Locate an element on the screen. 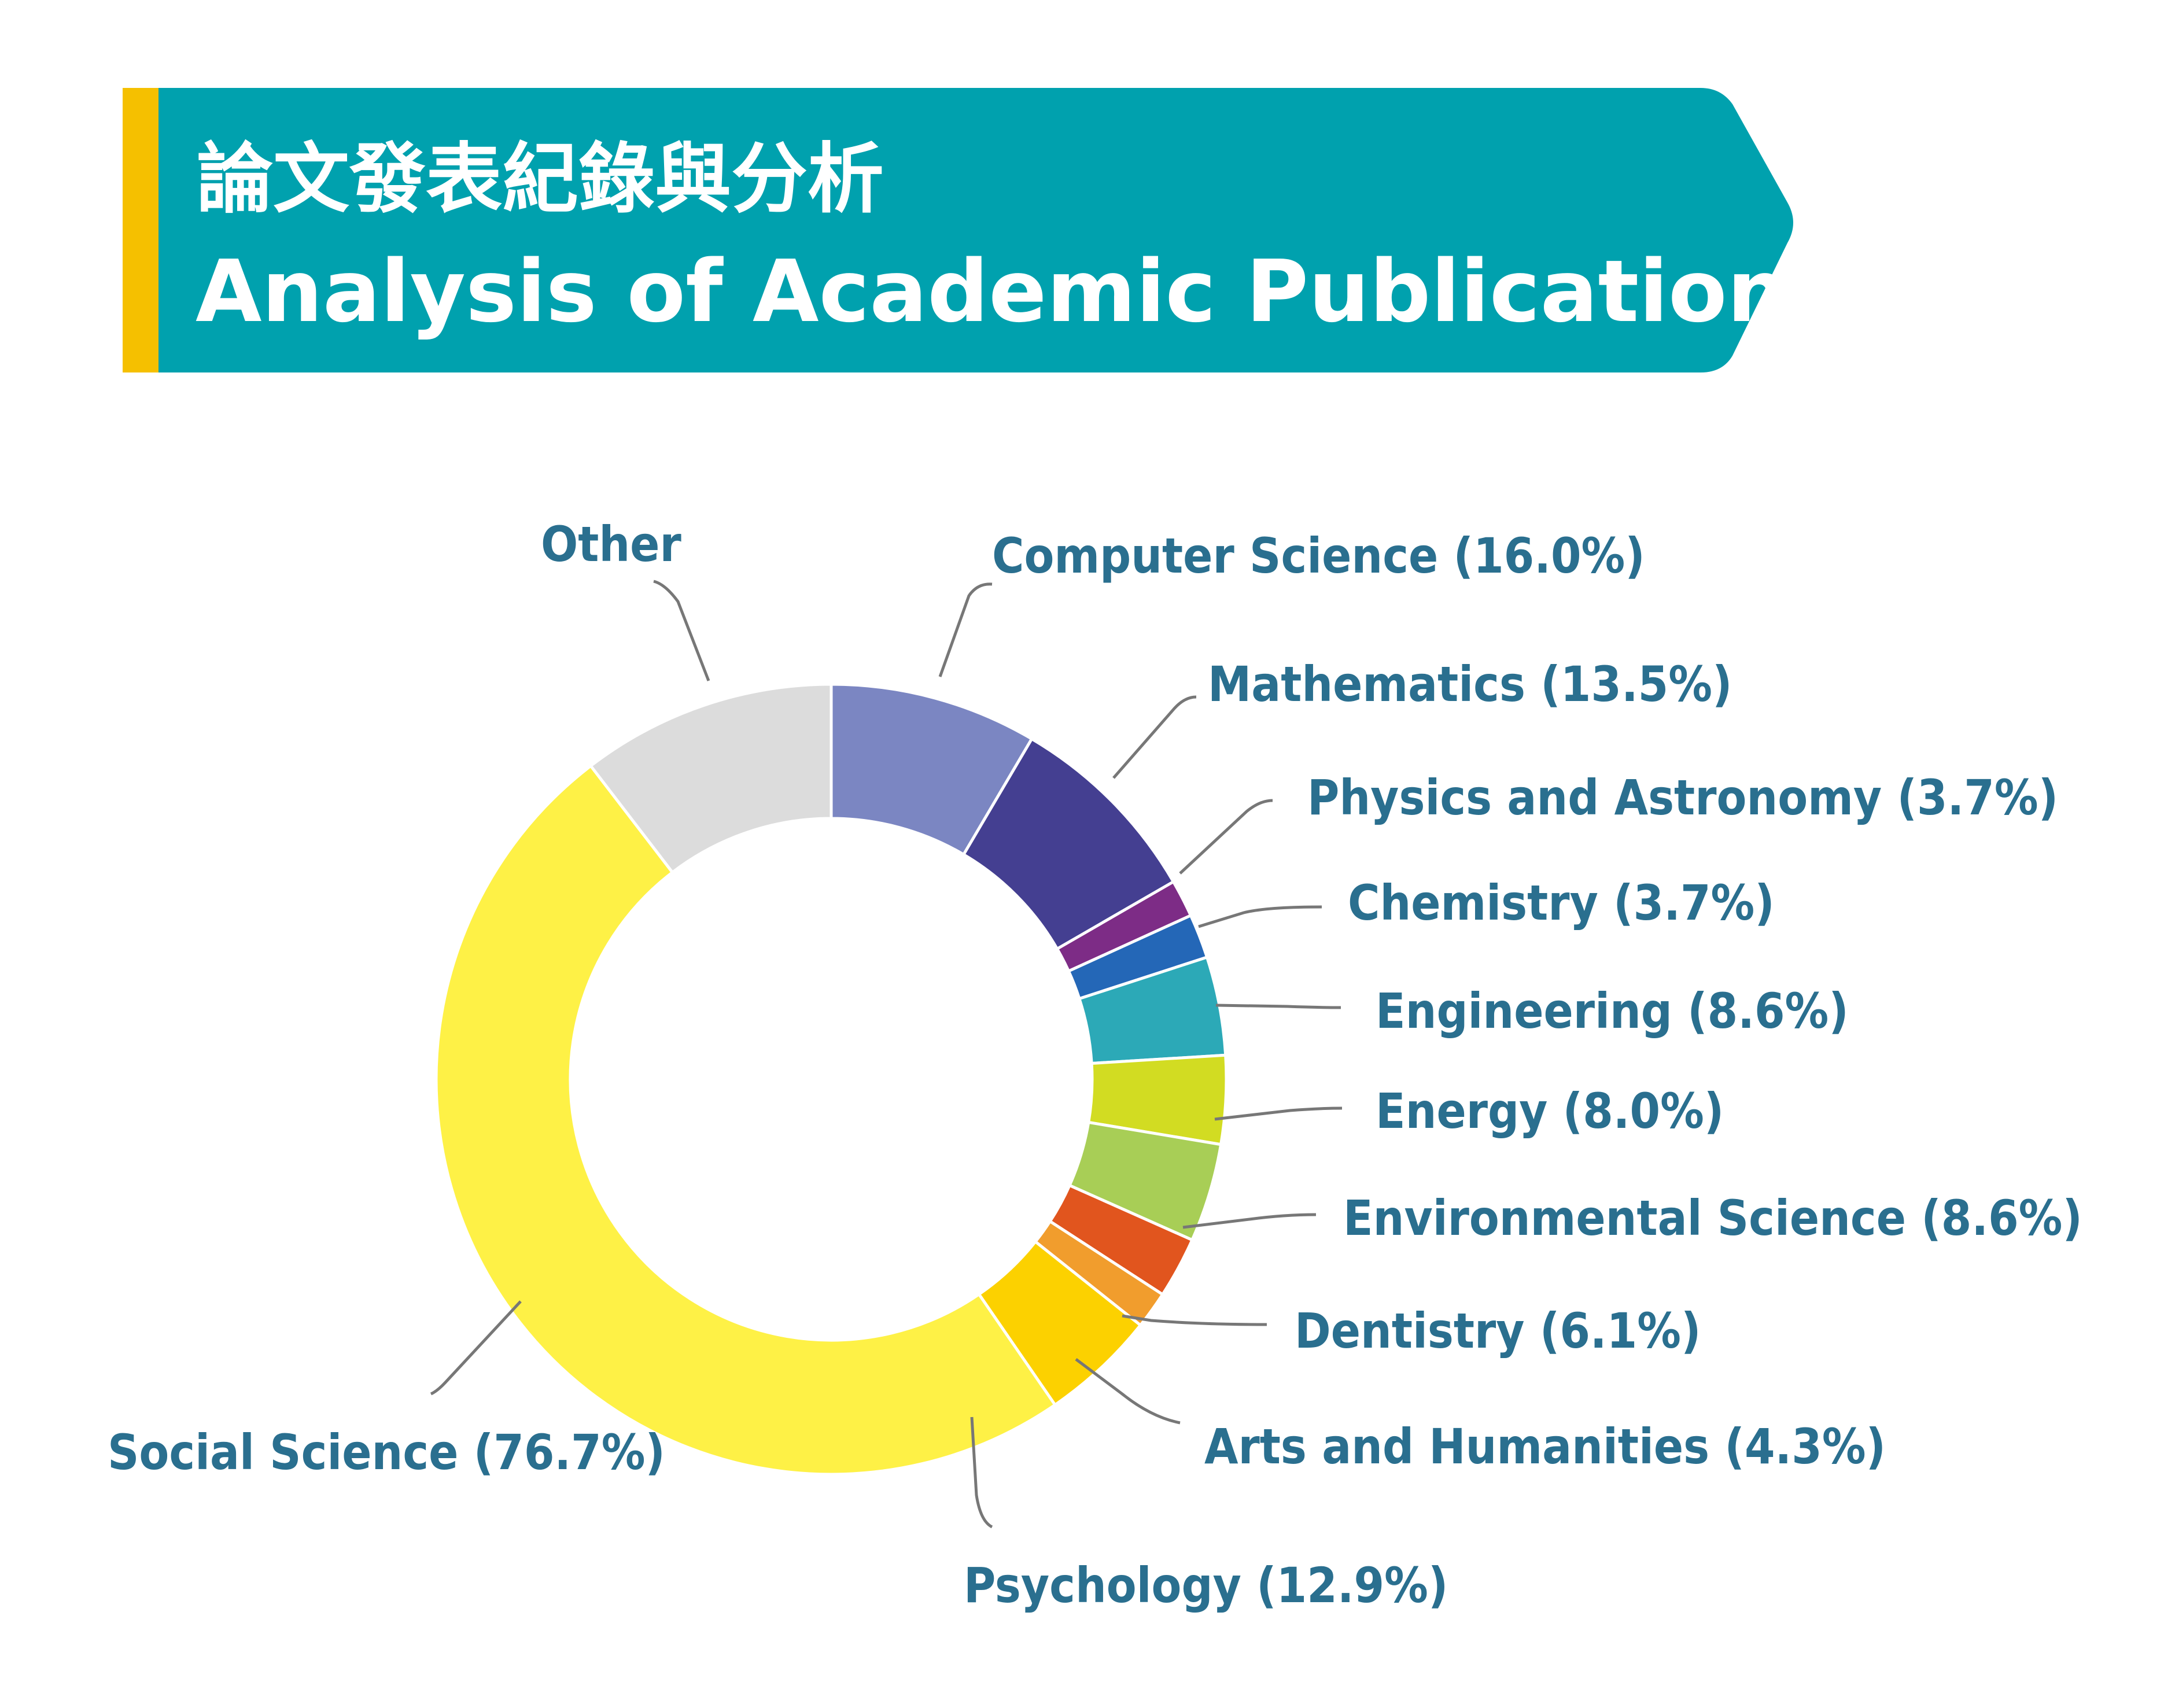 The height and width of the screenshot is (1708, 2164). header-title-zh: 論文發表紀錄與分析 is located at coordinates (540, 180).